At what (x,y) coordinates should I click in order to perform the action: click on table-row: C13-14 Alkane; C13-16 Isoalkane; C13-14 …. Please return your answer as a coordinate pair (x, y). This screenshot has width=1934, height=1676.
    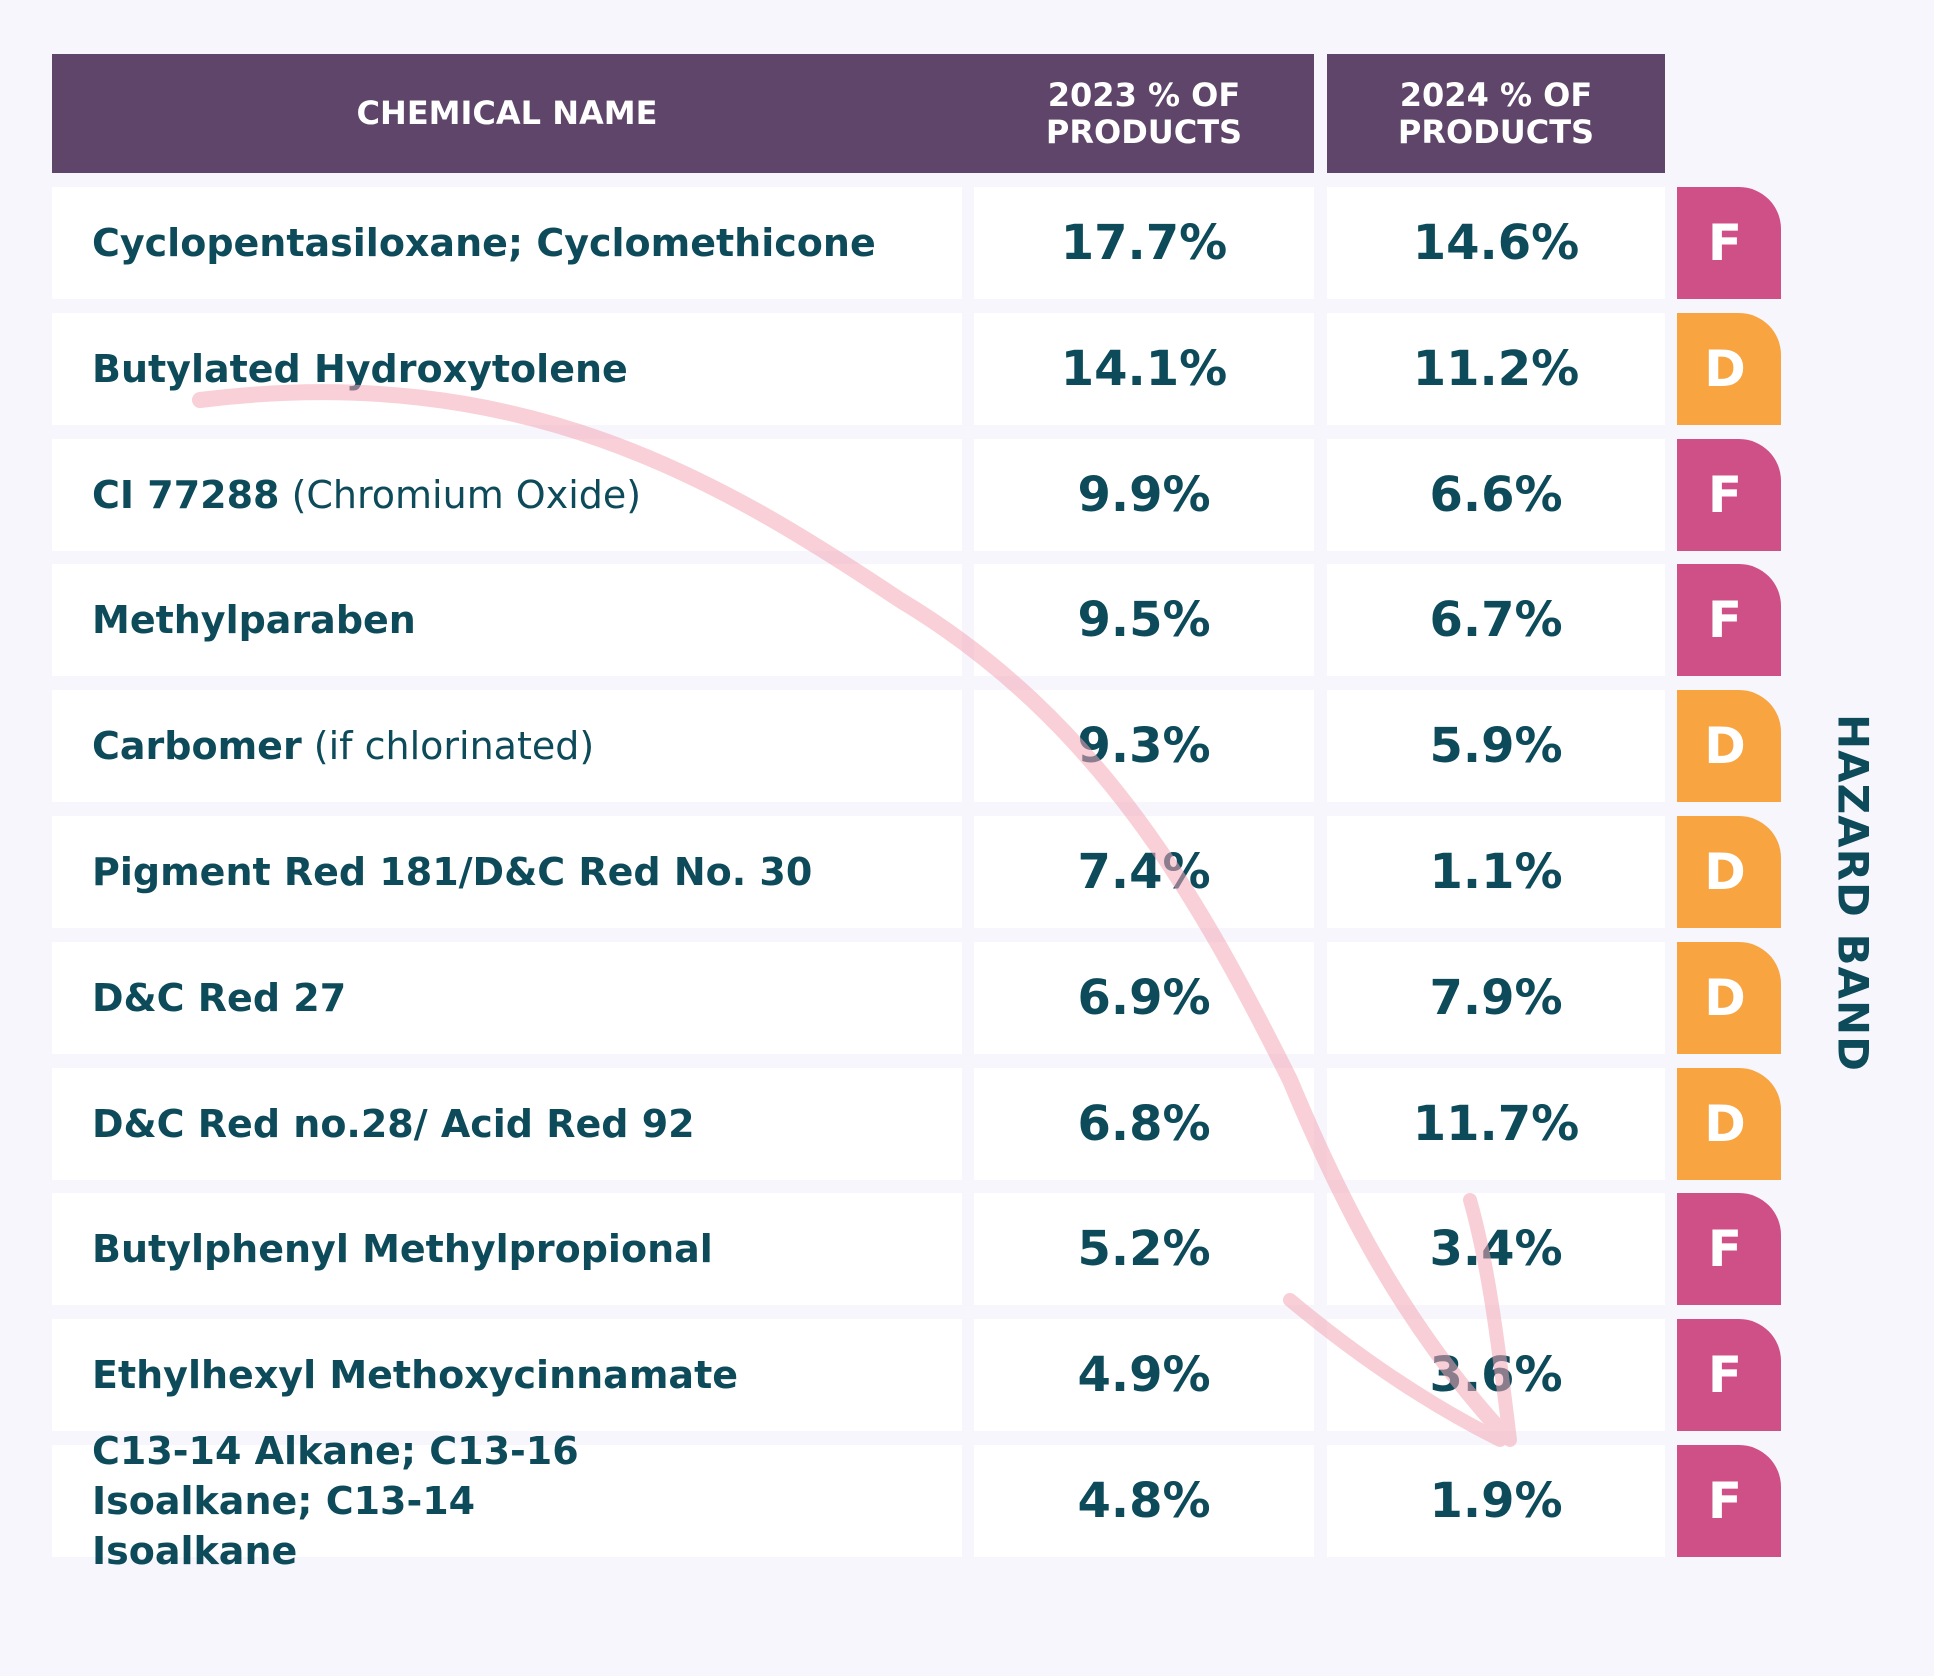
    Looking at the image, I should click on (916, 1501).